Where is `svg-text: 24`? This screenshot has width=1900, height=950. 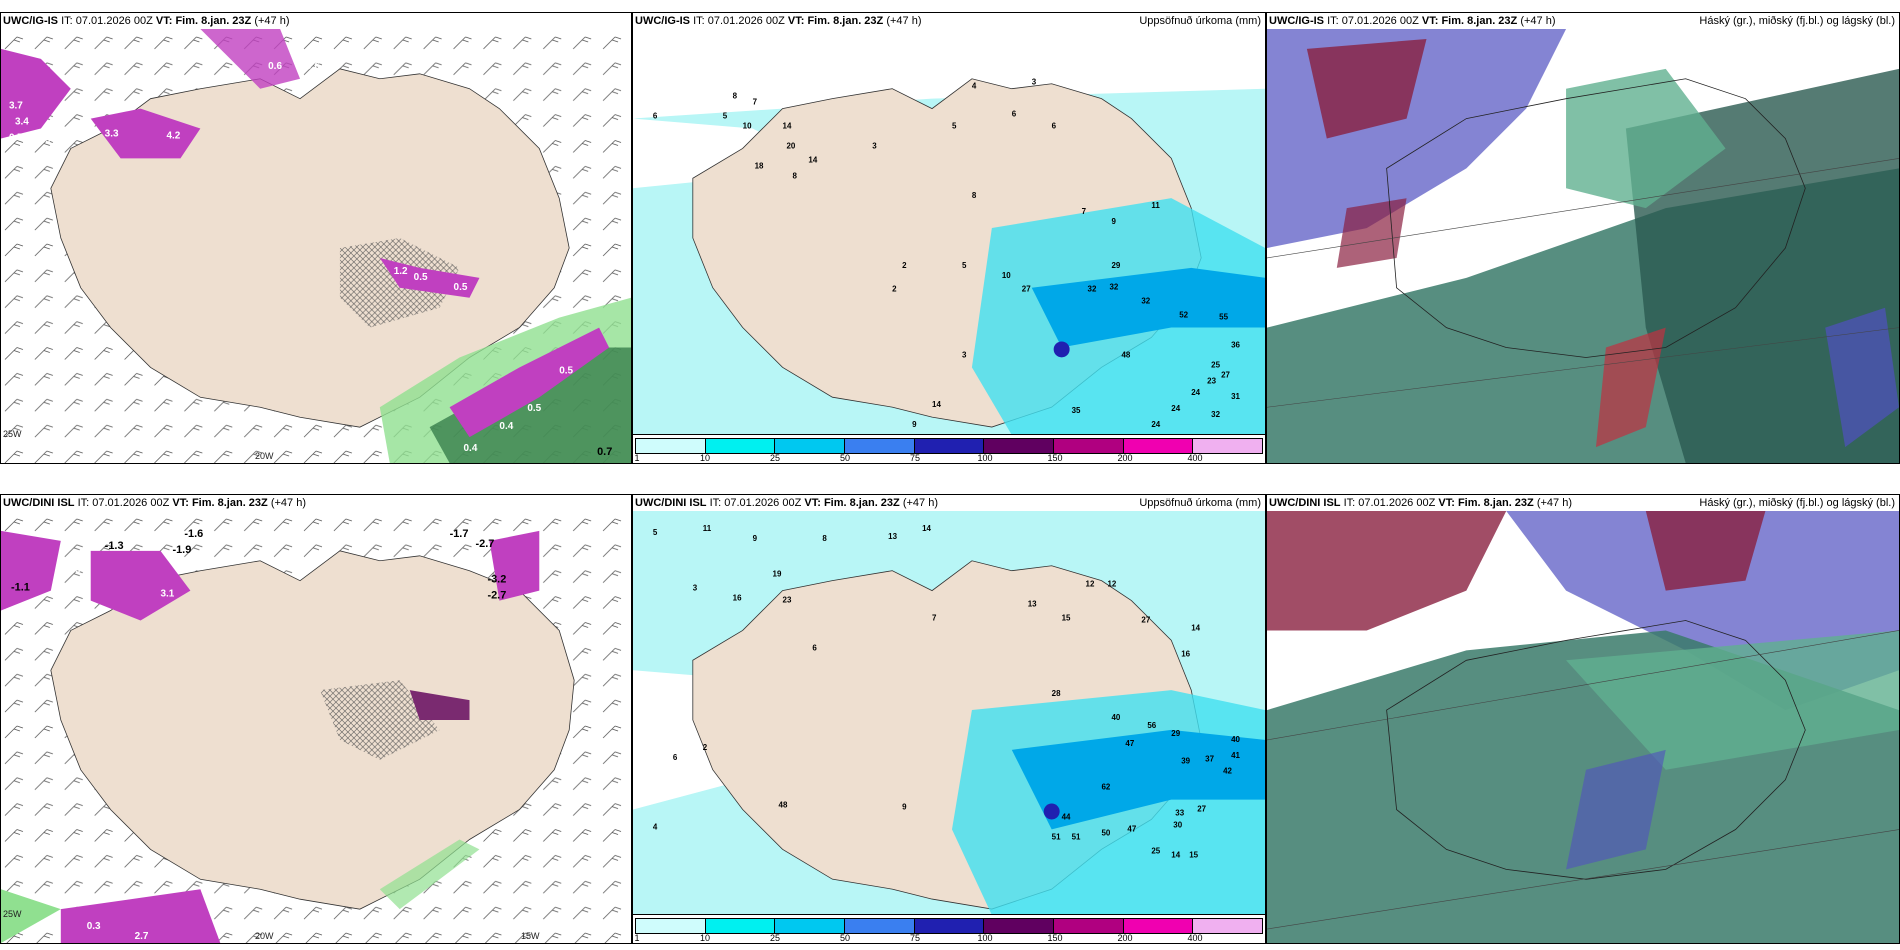
svg-text: 24 is located at coordinates (1155, 424).